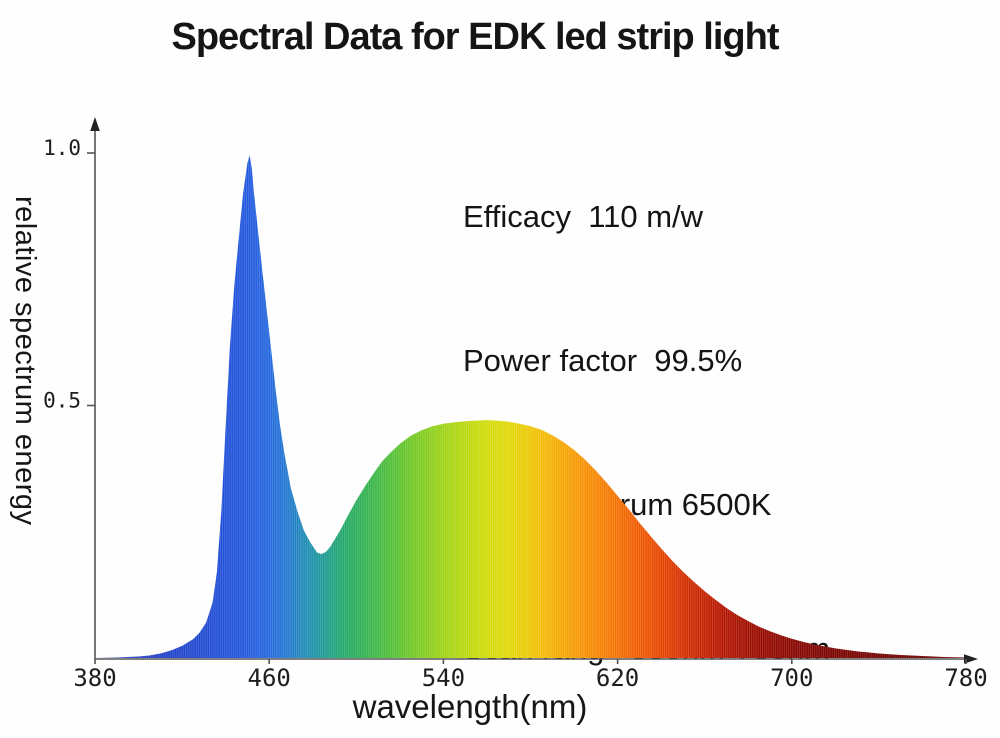  Describe the element at coordinates (617, 678) in the screenshot. I see `x-tick-label-620: 620` at that location.